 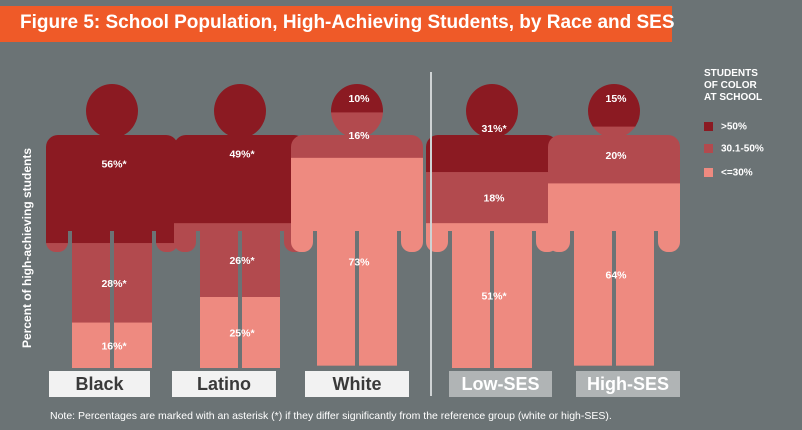 What do you see at coordinates (730, 85) in the screenshot?
I see `legend-title-line: OF COLOR` at bounding box center [730, 85].